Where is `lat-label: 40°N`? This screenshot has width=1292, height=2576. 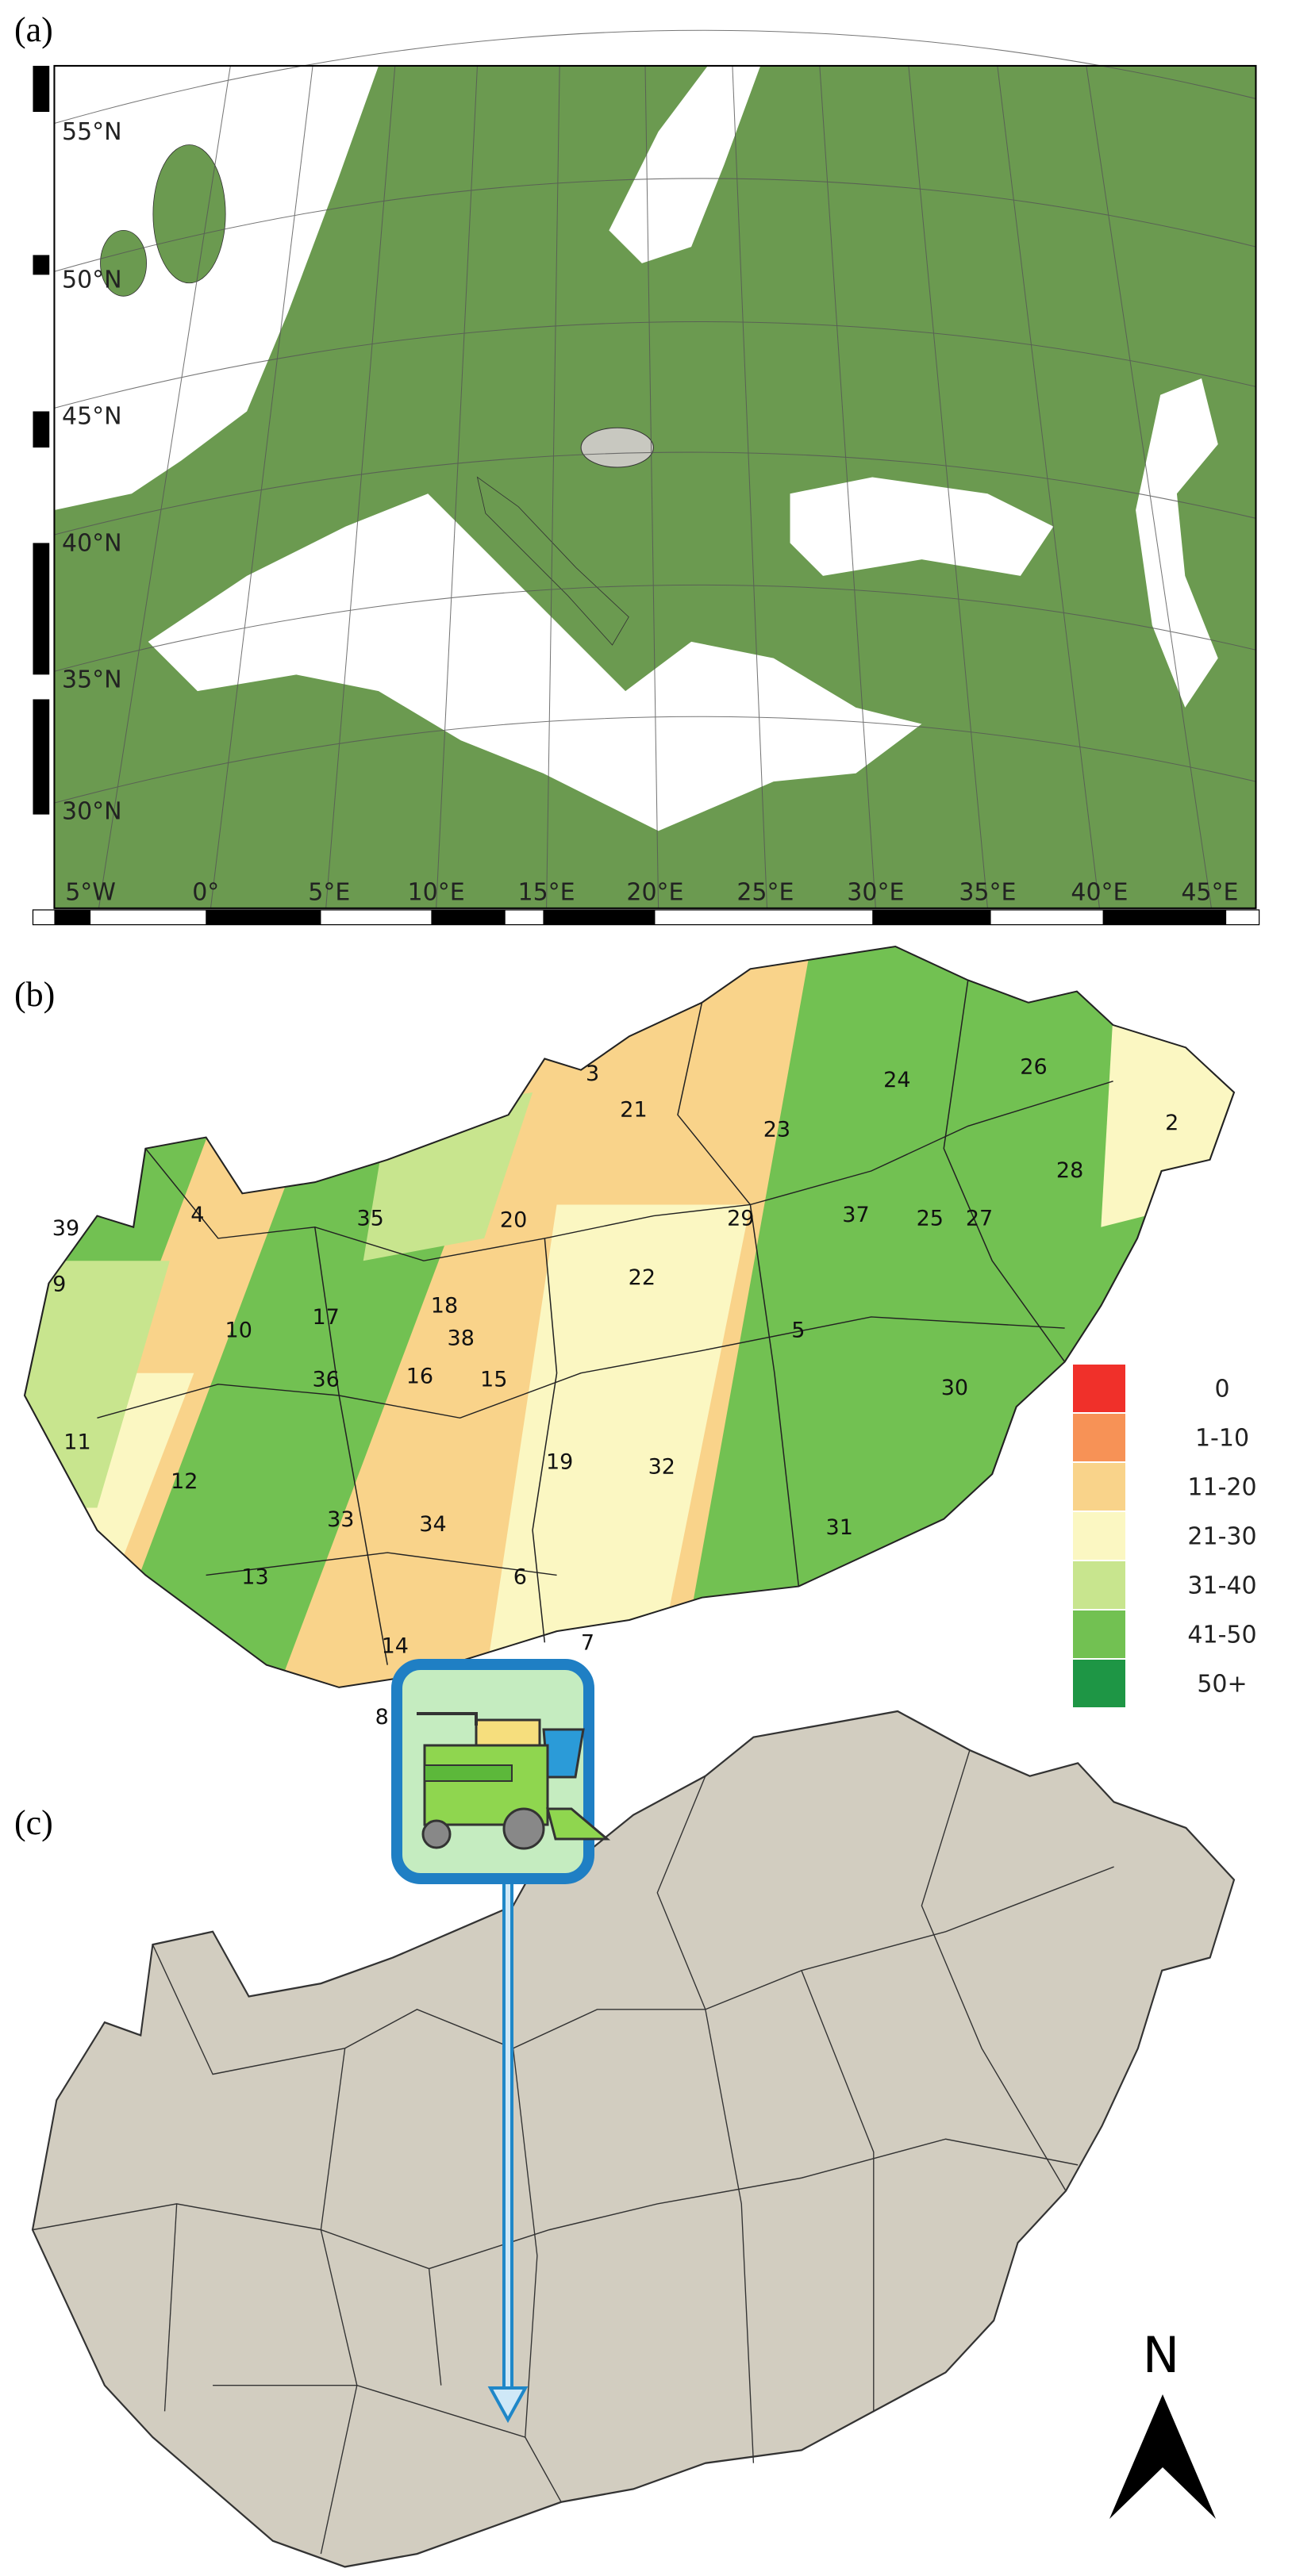
lat-label: 40°N is located at coordinates (92, 543).